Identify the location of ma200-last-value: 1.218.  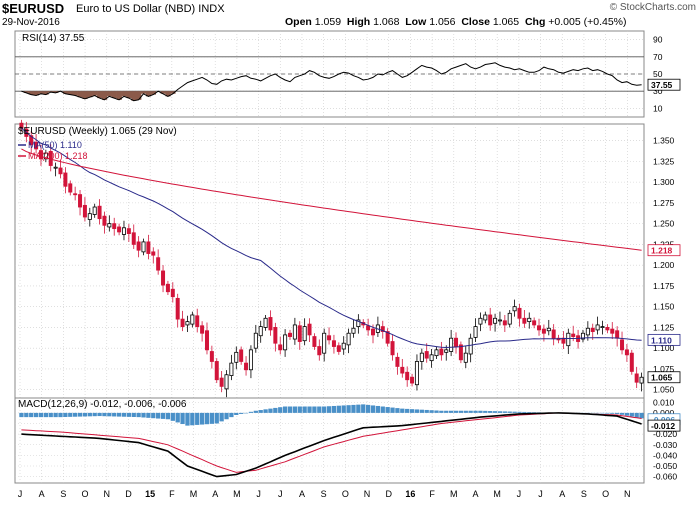
(662, 251).